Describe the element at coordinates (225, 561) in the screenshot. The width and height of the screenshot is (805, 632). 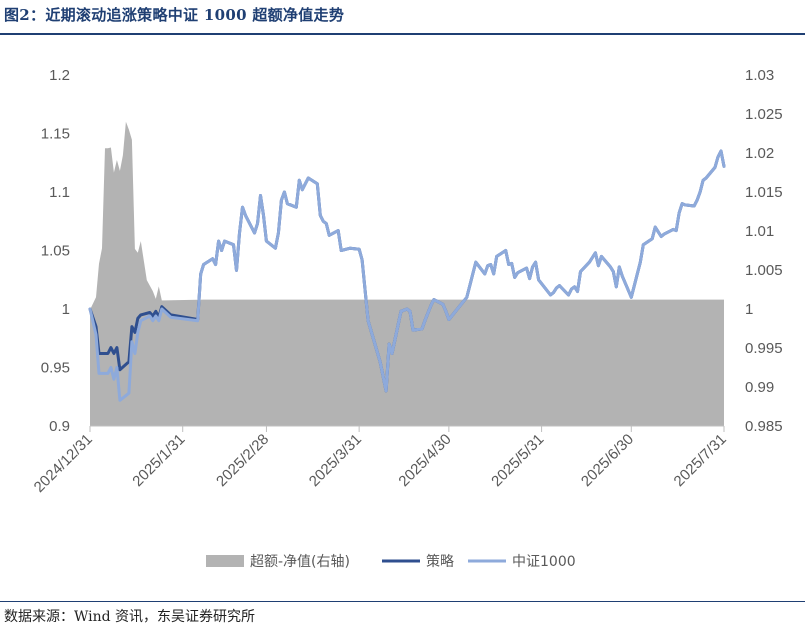
I see `legend-excess-swatch` at that location.